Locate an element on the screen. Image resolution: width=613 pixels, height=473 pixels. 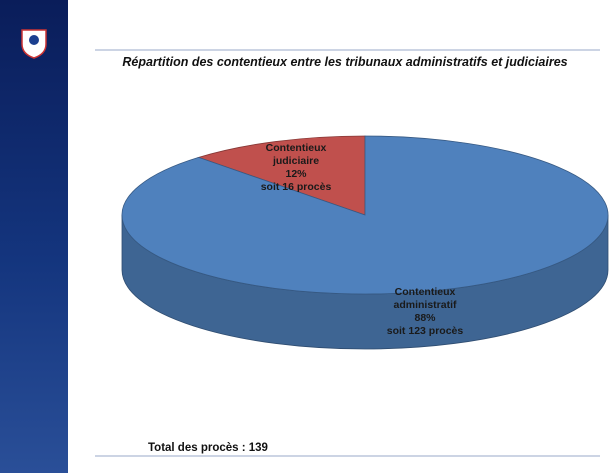
slice-label: Contentieux judiciaire 12% soit 16 procès is located at coordinates (296, 168).